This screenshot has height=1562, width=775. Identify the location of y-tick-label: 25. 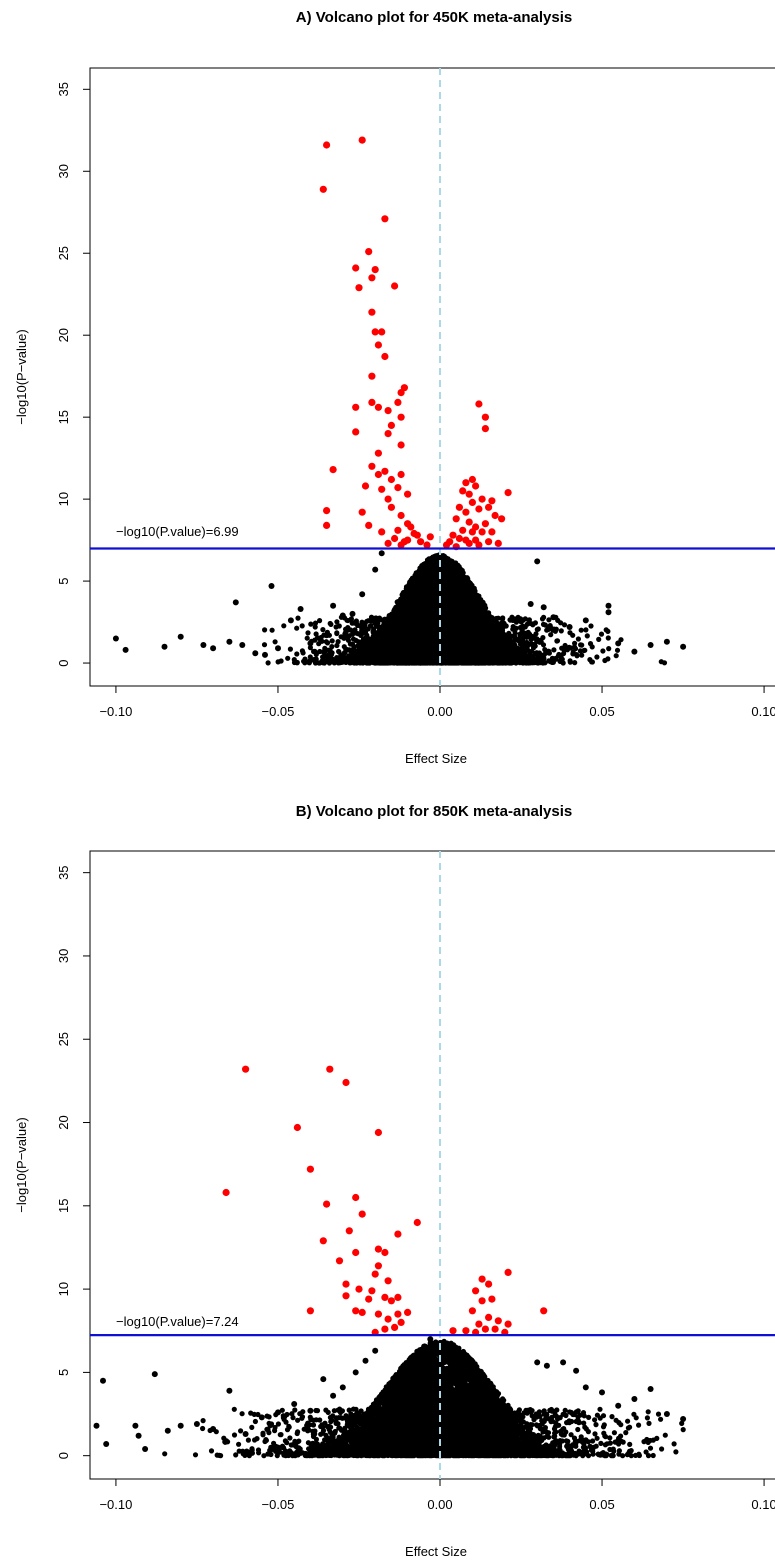
(63, 1039).